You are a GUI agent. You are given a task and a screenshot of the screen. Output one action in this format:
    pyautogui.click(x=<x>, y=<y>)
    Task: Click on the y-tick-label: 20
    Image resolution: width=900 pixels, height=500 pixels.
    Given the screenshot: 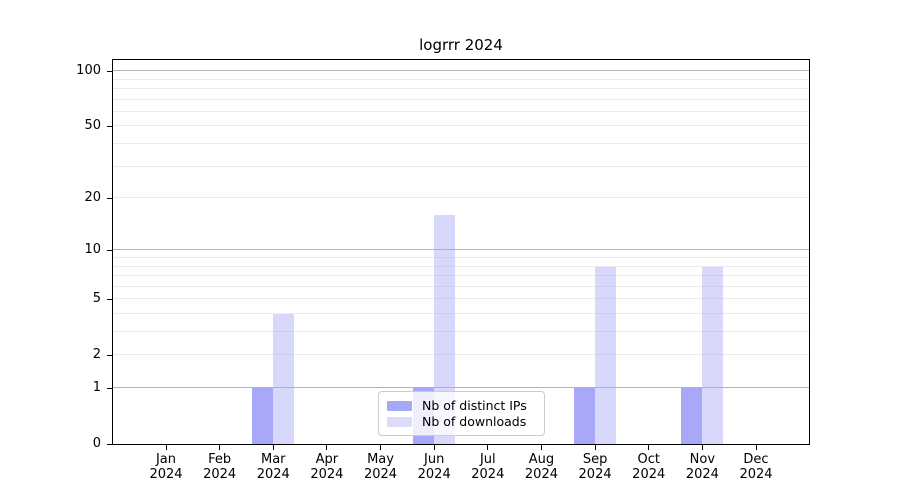 What is the action you would take?
    pyautogui.click(x=92, y=198)
    